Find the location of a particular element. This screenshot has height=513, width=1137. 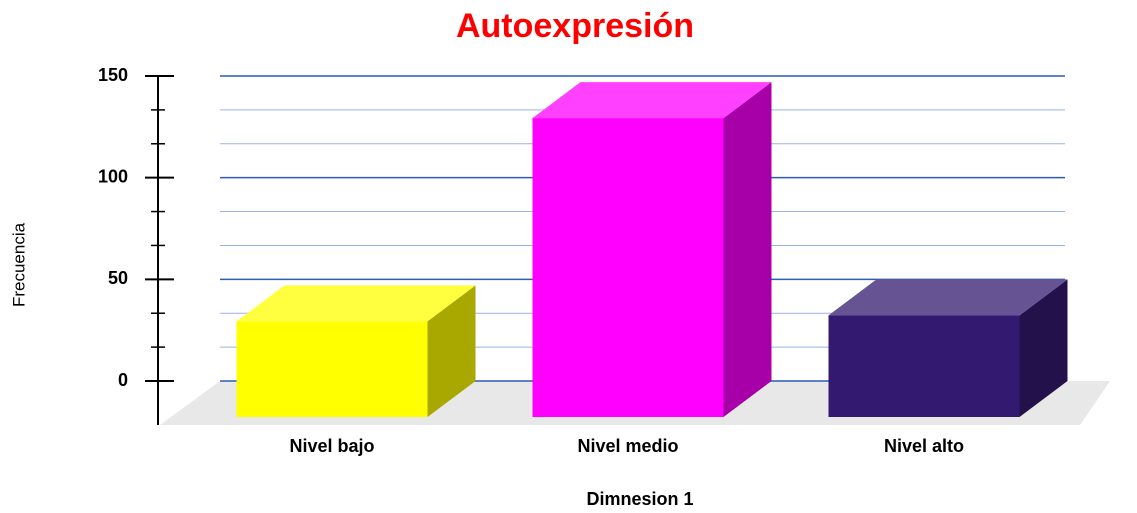

y-axis-title: Frecuencia is located at coordinates (18, 264).